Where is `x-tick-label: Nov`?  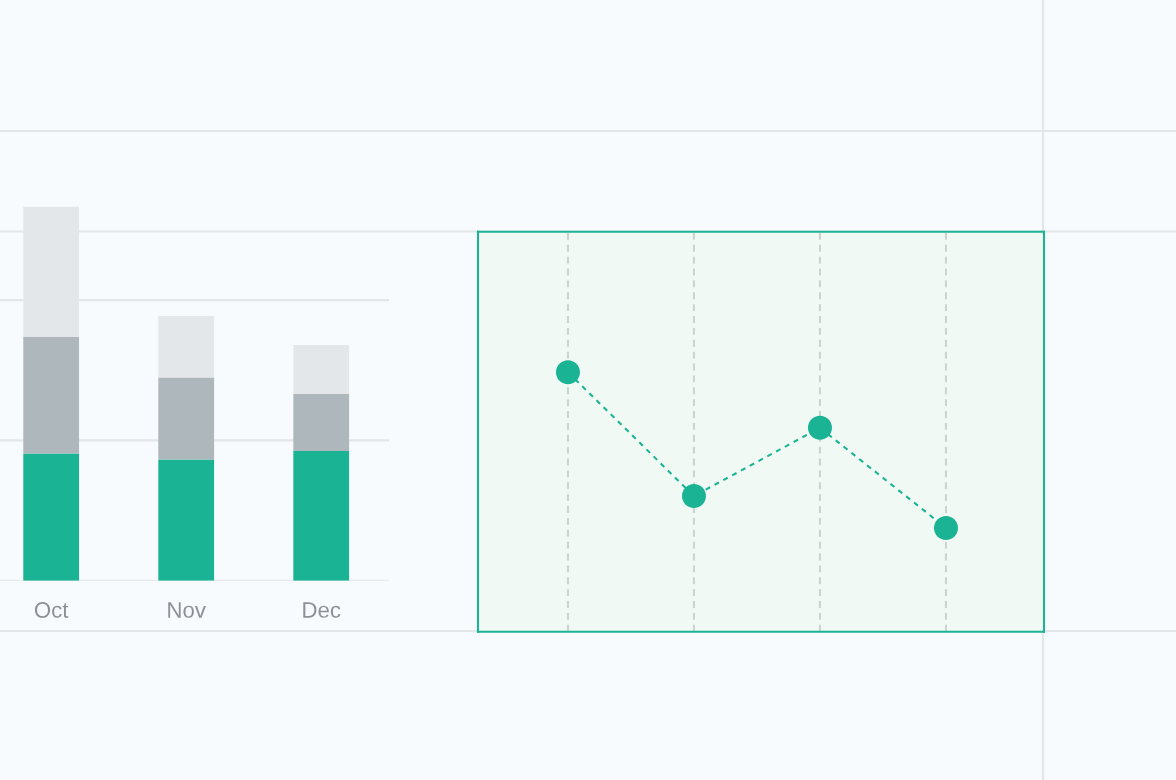 x-tick-label: Nov is located at coordinates (187, 610).